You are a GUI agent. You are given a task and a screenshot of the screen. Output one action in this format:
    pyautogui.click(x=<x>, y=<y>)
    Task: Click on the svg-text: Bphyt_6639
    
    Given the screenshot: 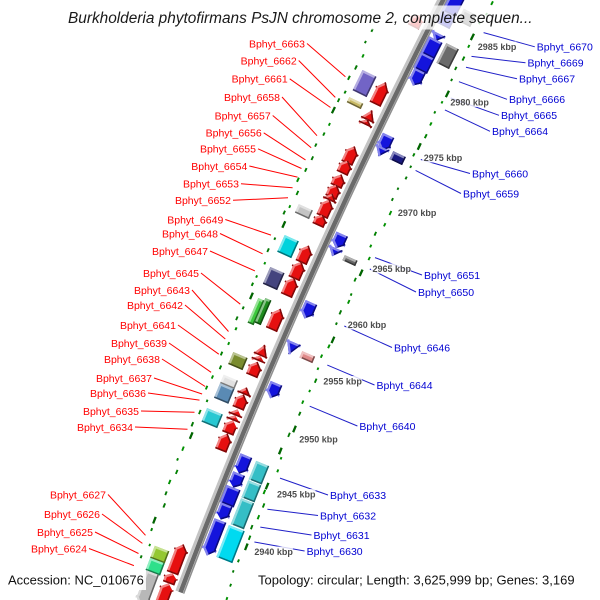 What is the action you would take?
    pyautogui.click(x=139, y=344)
    